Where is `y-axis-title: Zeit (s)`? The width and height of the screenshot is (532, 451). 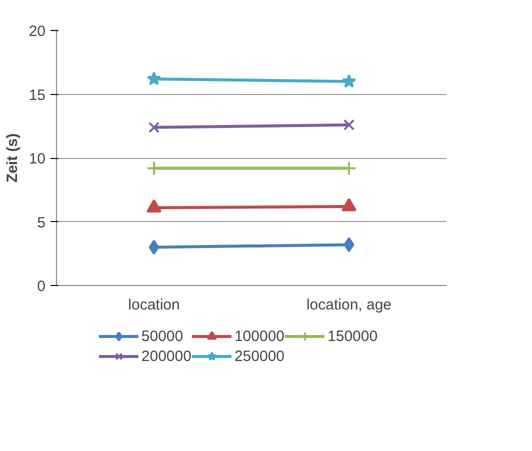
y-axis-title: Zeit (s) is located at coordinates (12, 158).